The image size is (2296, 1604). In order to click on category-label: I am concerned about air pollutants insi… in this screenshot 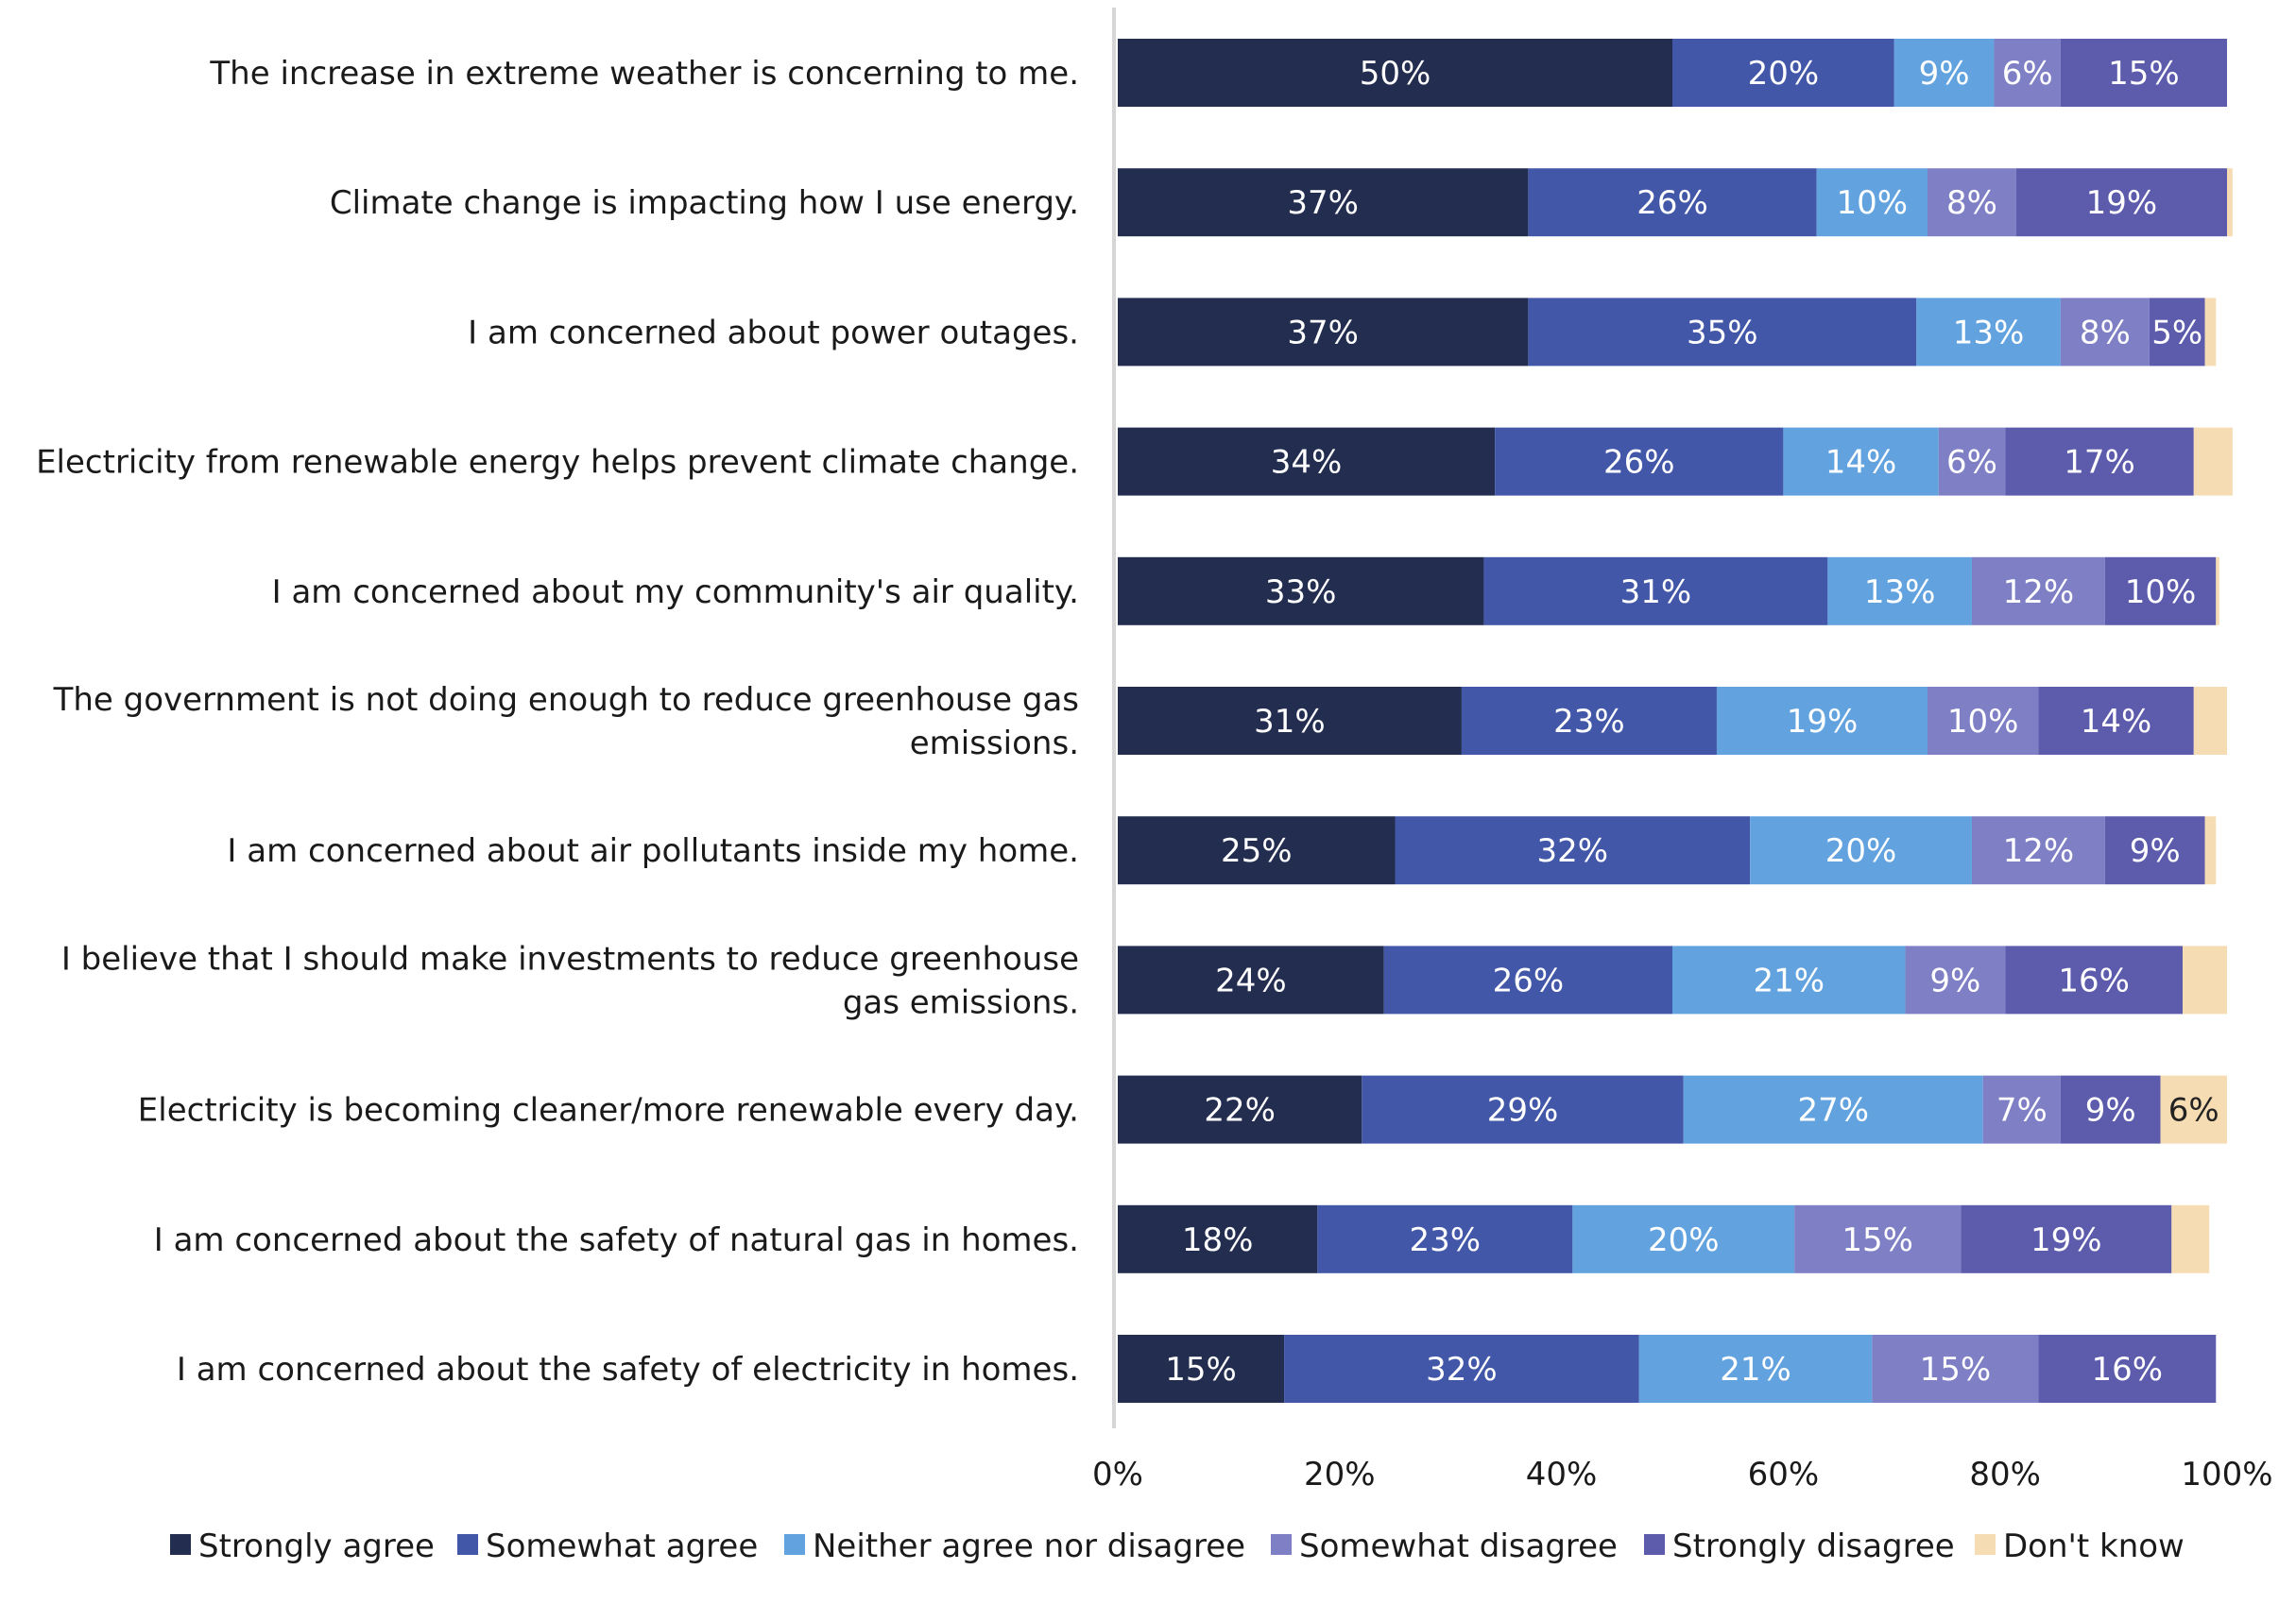, I will do `click(653, 851)`.